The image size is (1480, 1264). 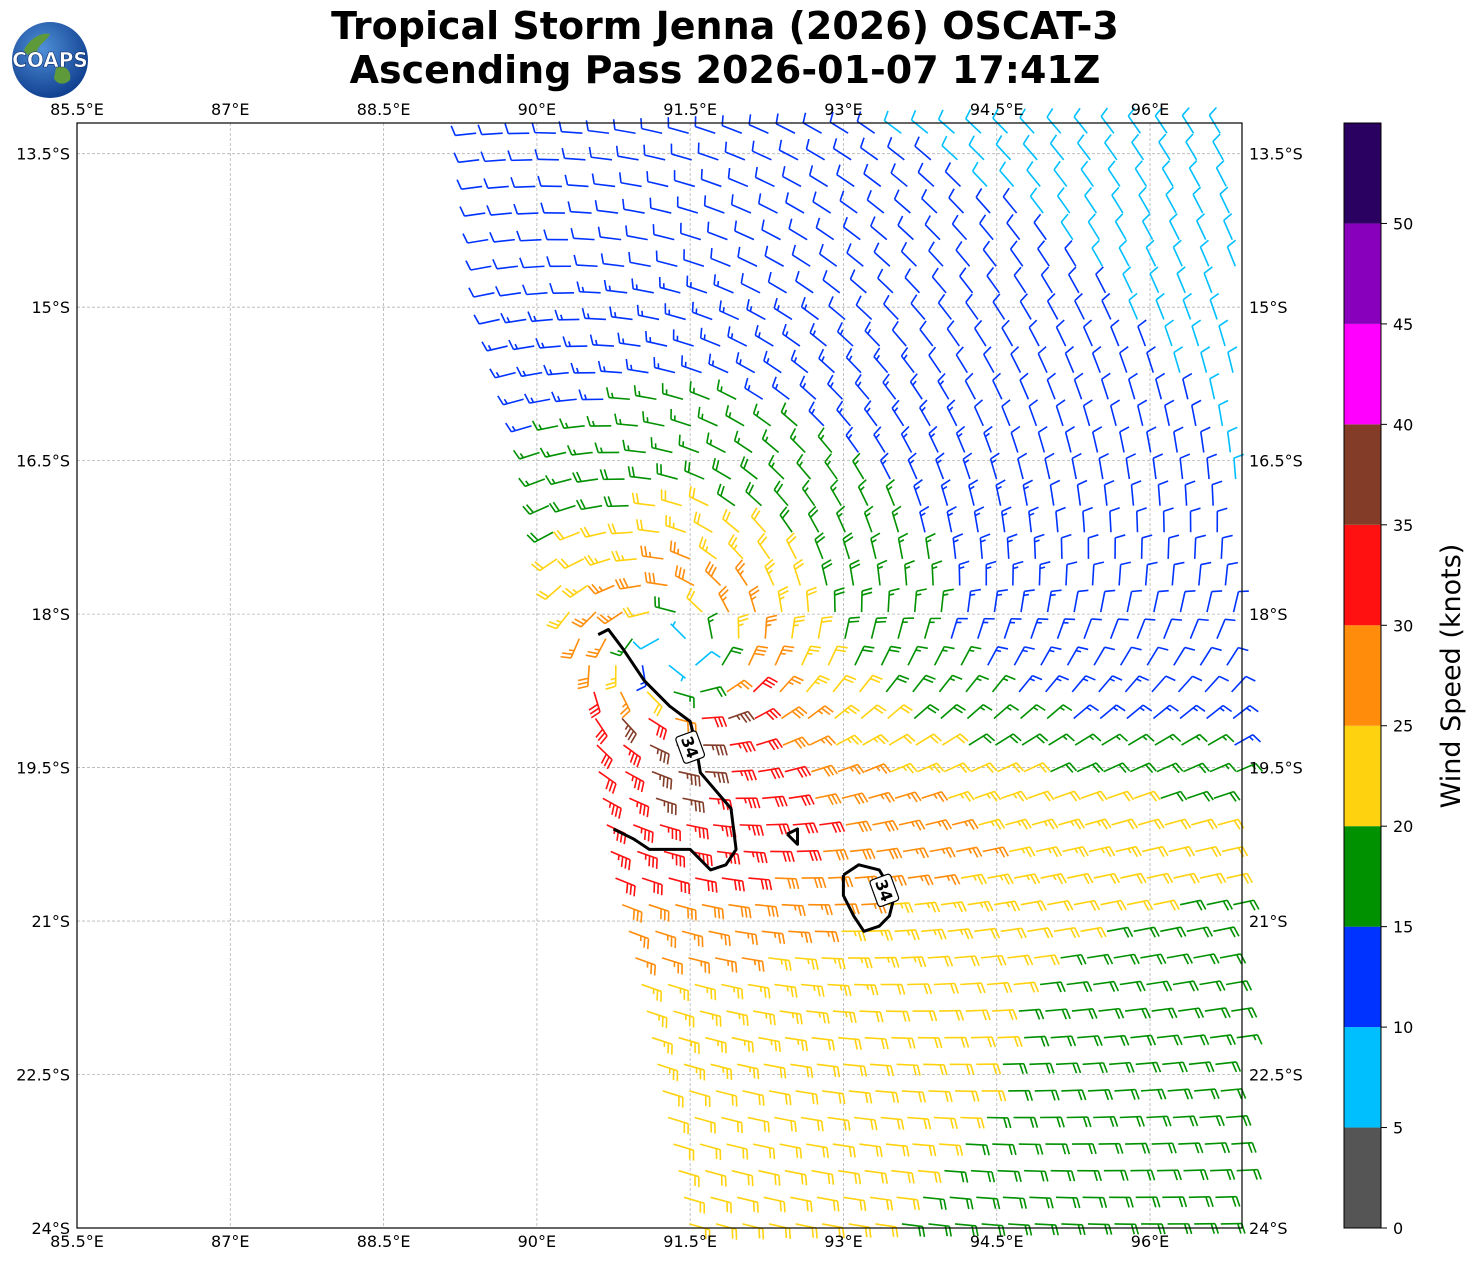 What do you see at coordinates (1150, 109) in the screenshot?
I see `lon-tick-label-top: 96°E` at bounding box center [1150, 109].